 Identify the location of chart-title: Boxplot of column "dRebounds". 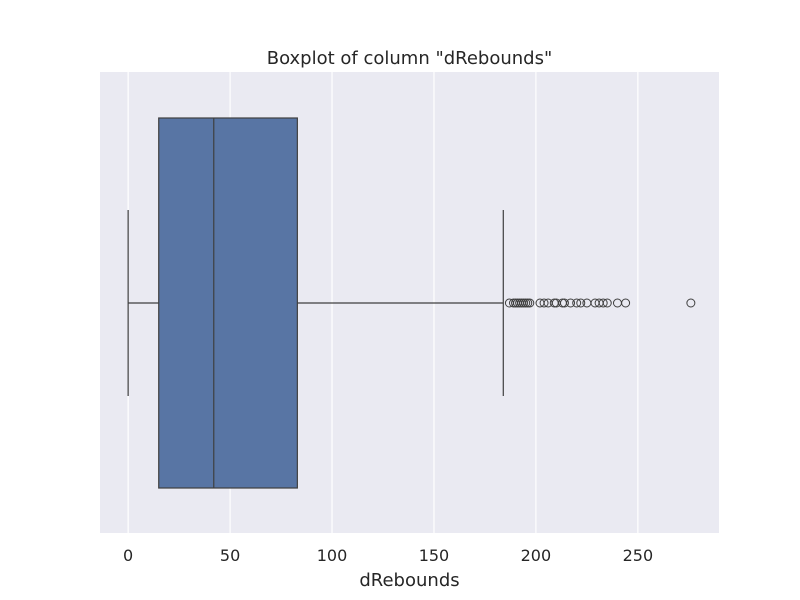
(410, 58).